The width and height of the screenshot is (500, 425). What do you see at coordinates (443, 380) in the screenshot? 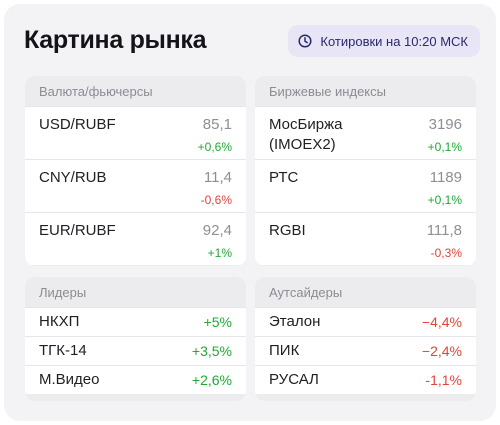
I see `instrument-change: -1,1%` at bounding box center [443, 380].